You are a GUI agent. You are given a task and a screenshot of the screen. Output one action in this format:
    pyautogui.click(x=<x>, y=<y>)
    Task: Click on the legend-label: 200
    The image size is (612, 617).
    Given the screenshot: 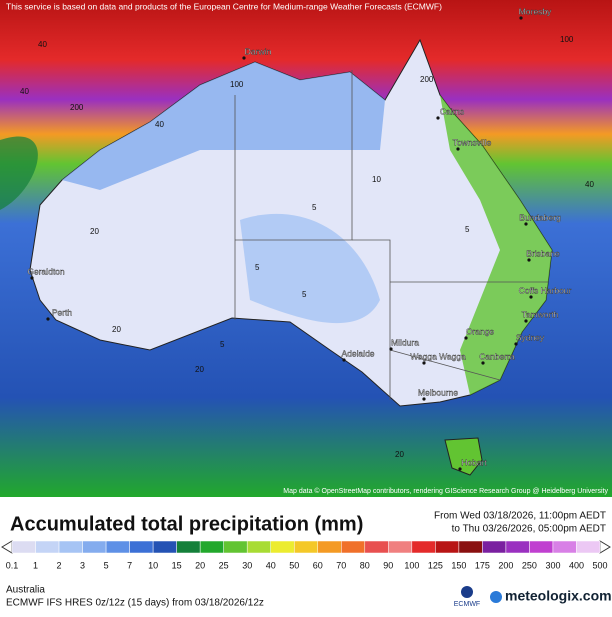 What is the action you would take?
    pyautogui.click(x=505, y=565)
    